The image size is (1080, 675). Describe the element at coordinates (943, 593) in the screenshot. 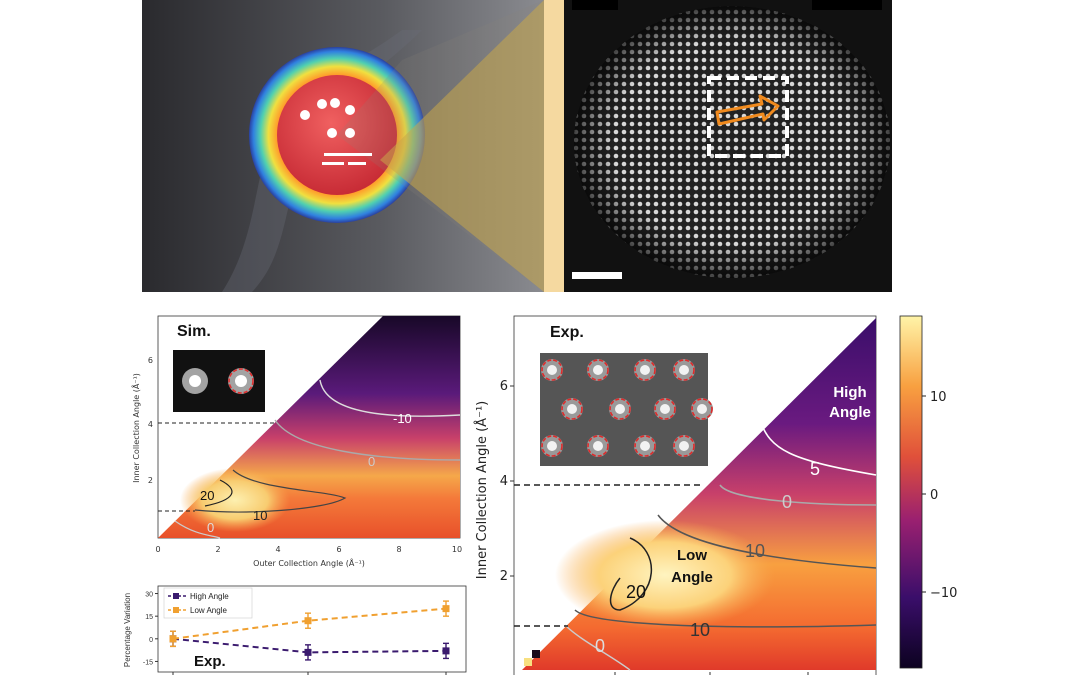

I see `colorbar-tick: −10` at that location.